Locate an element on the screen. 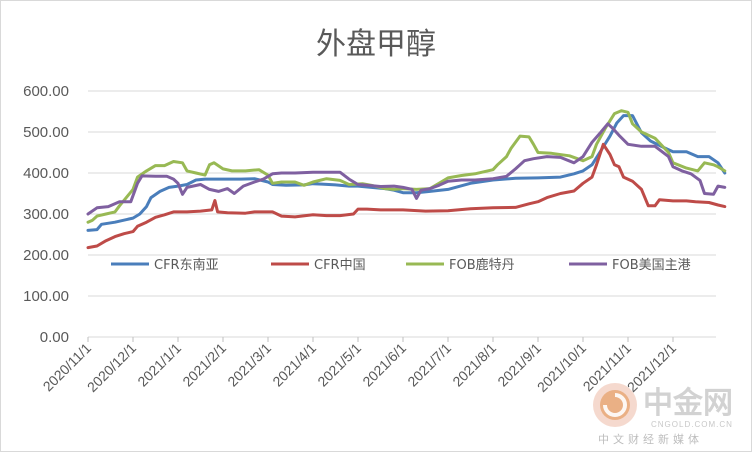 The width and height of the screenshot is (752, 452). watermark-logo is located at coordinates (615, 405).